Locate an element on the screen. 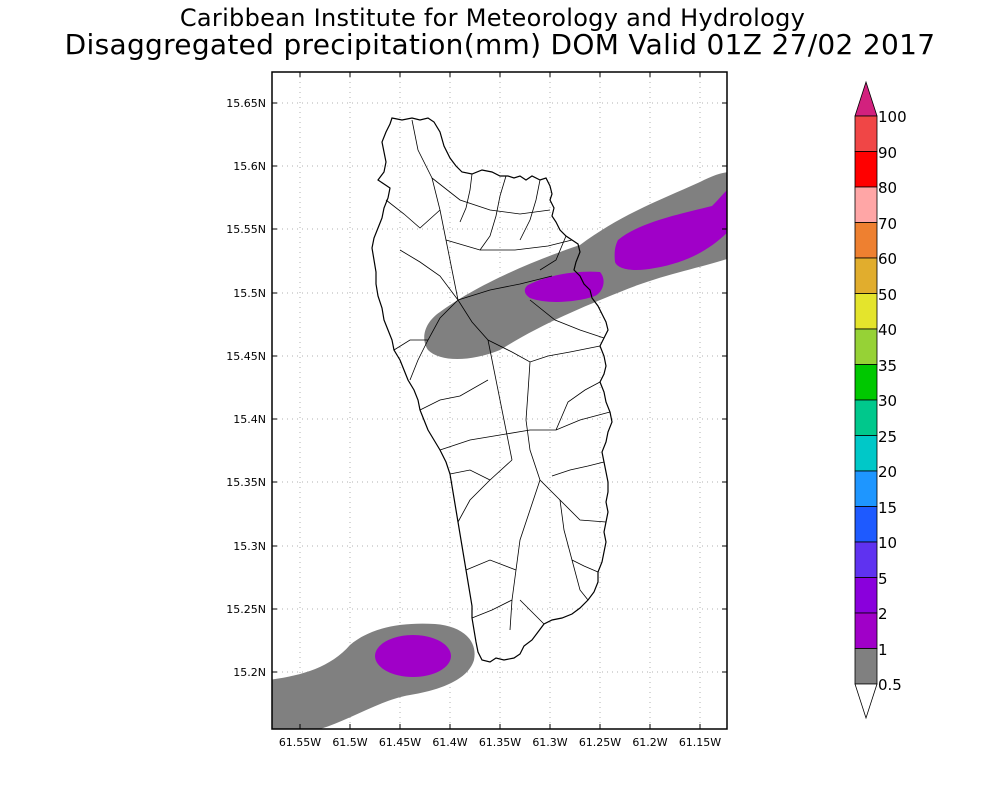 The width and height of the screenshot is (1000, 800). color-bar-label: 25 is located at coordinates (887, 437).